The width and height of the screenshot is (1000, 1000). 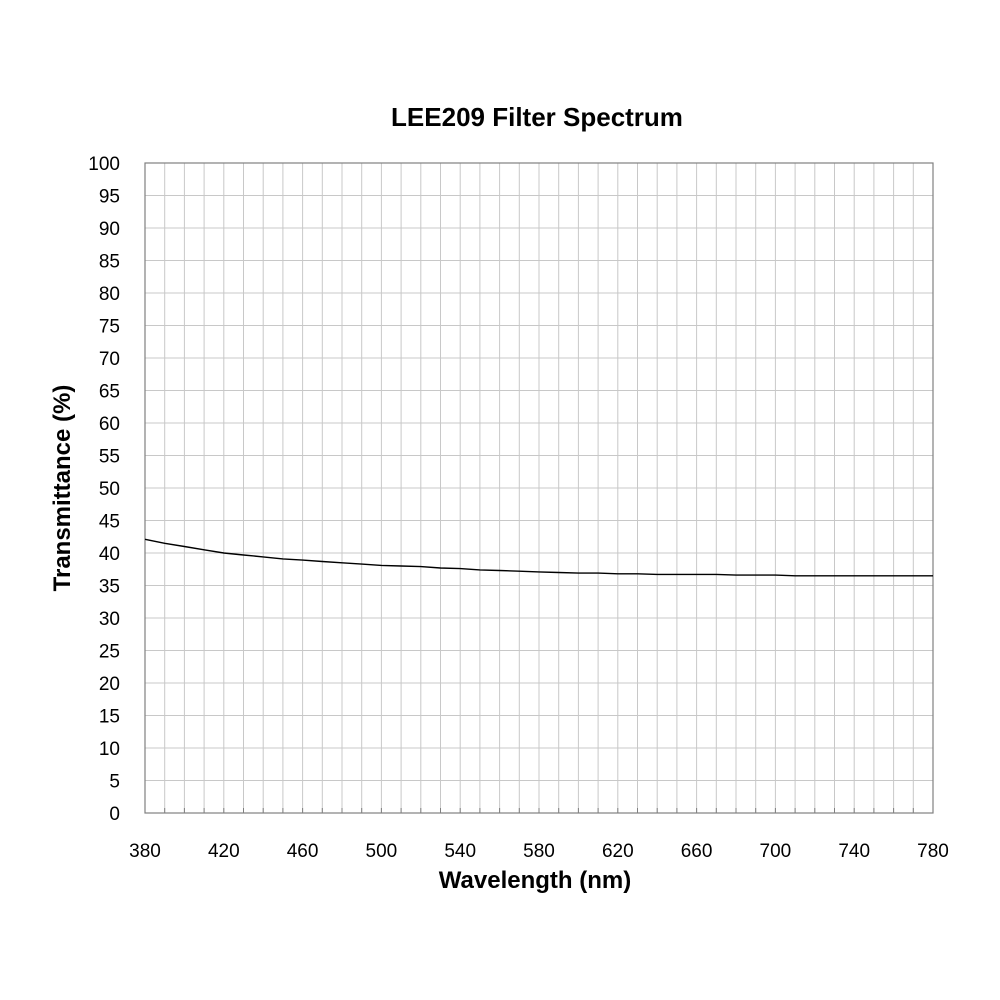 I want to click on y-tick-label: 35, so click(x=109, y=587).